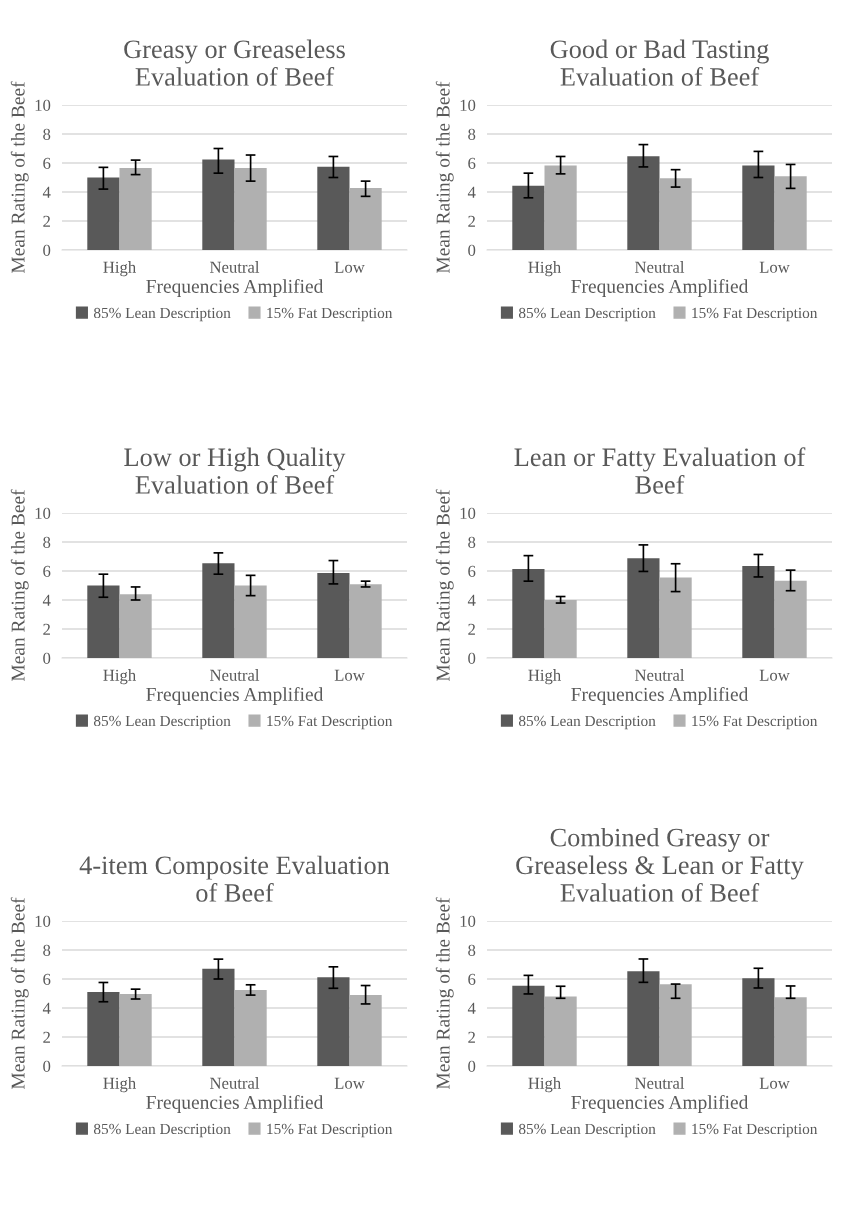 The image size is (850, 1226). I want to click on chart-title: Low or High Quality Evaluation of Beef, so click(235, 470).